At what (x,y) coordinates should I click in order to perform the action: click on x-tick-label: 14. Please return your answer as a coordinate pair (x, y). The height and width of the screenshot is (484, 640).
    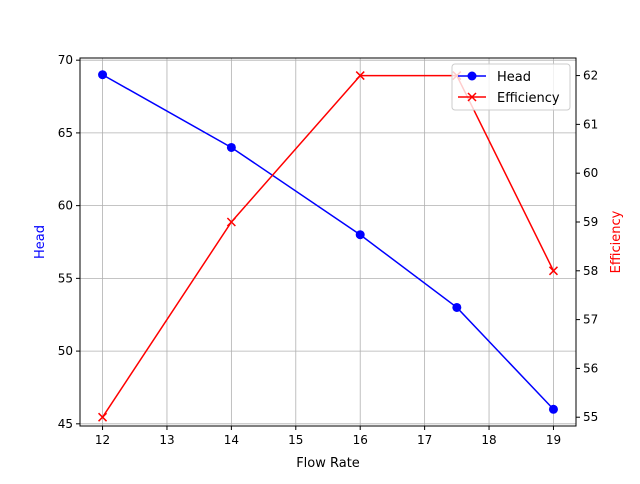
    Looking at the image, I should click on (231, 440).